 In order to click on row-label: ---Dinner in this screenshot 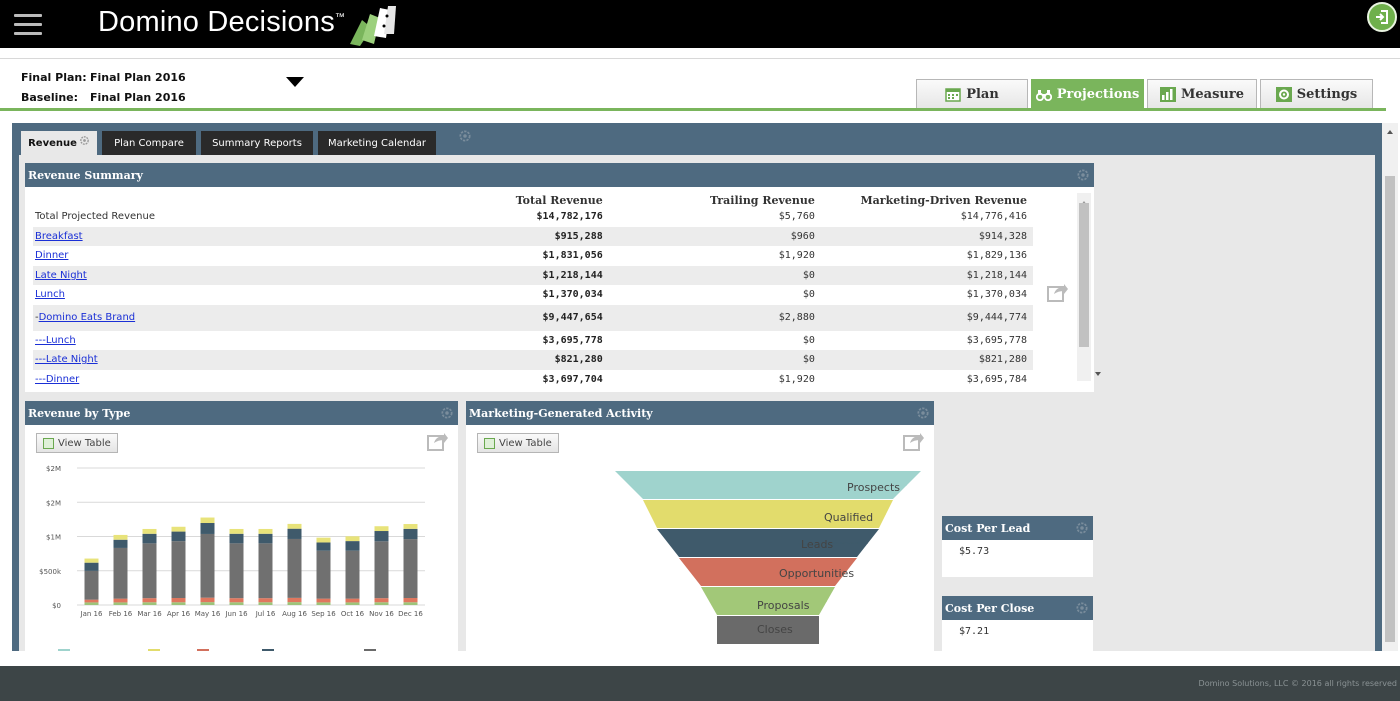, I will do `click(230, 380)`.